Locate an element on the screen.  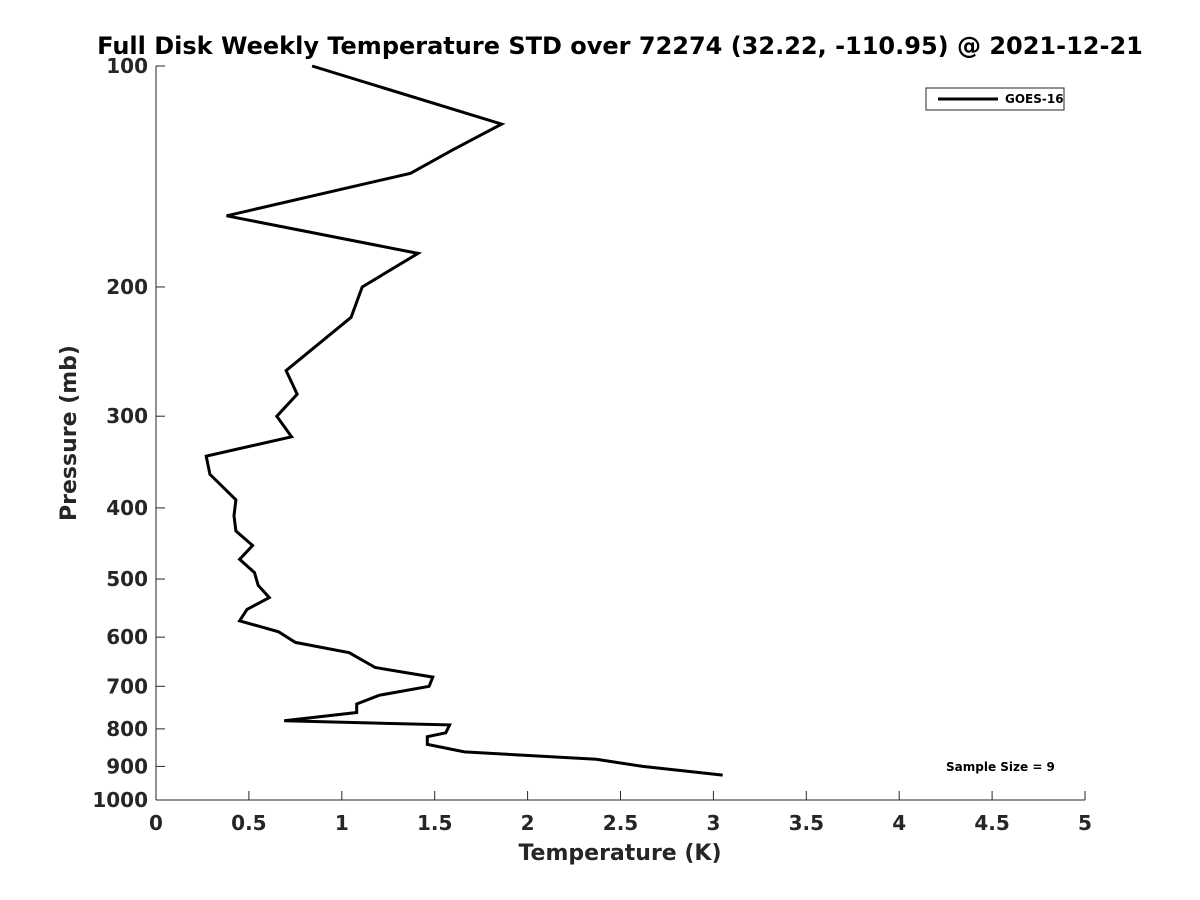
y-tick-label: 400 is located at coordinates (127, 508).